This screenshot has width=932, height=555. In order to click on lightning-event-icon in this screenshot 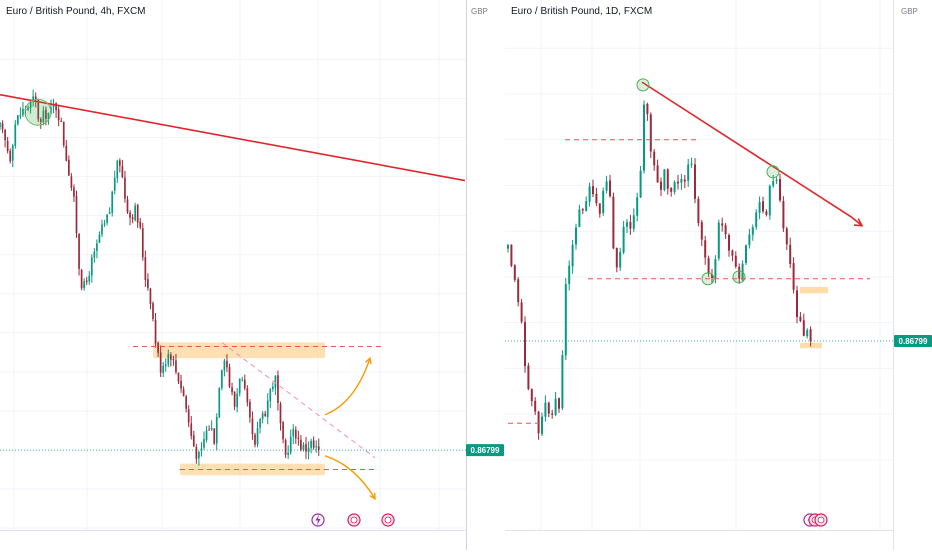, I will do `click(318, 520)`.